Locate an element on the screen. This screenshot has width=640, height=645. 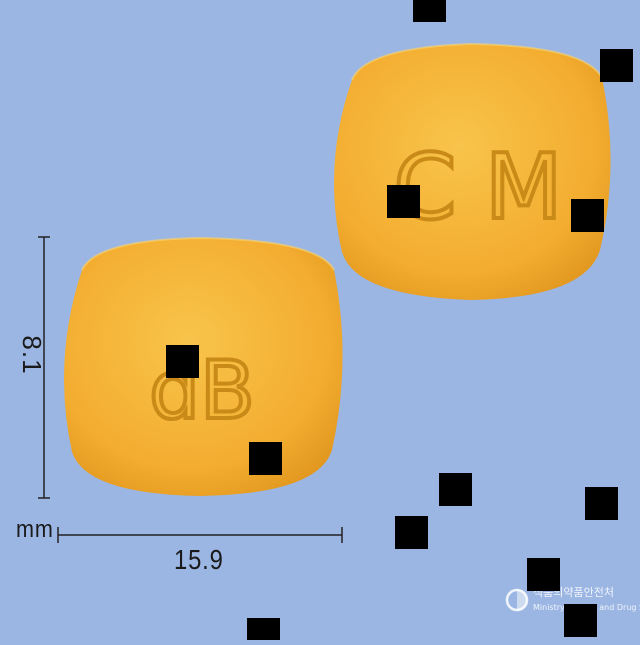
tablet-back-imprint: C M is located at coordinates (477, 187).